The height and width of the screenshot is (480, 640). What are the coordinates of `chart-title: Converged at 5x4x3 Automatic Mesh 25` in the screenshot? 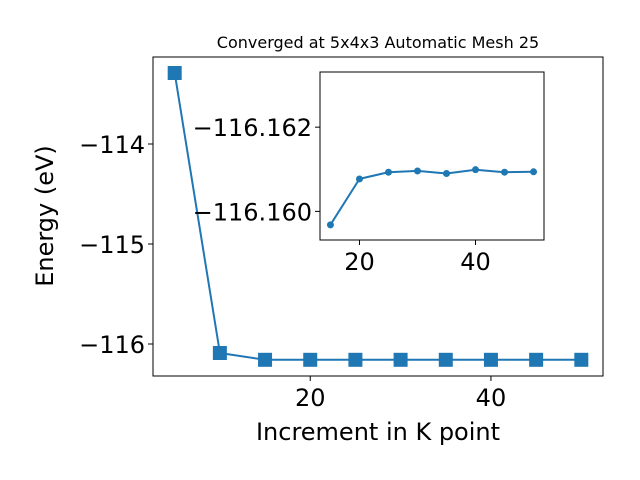 It's located at (378, 42).